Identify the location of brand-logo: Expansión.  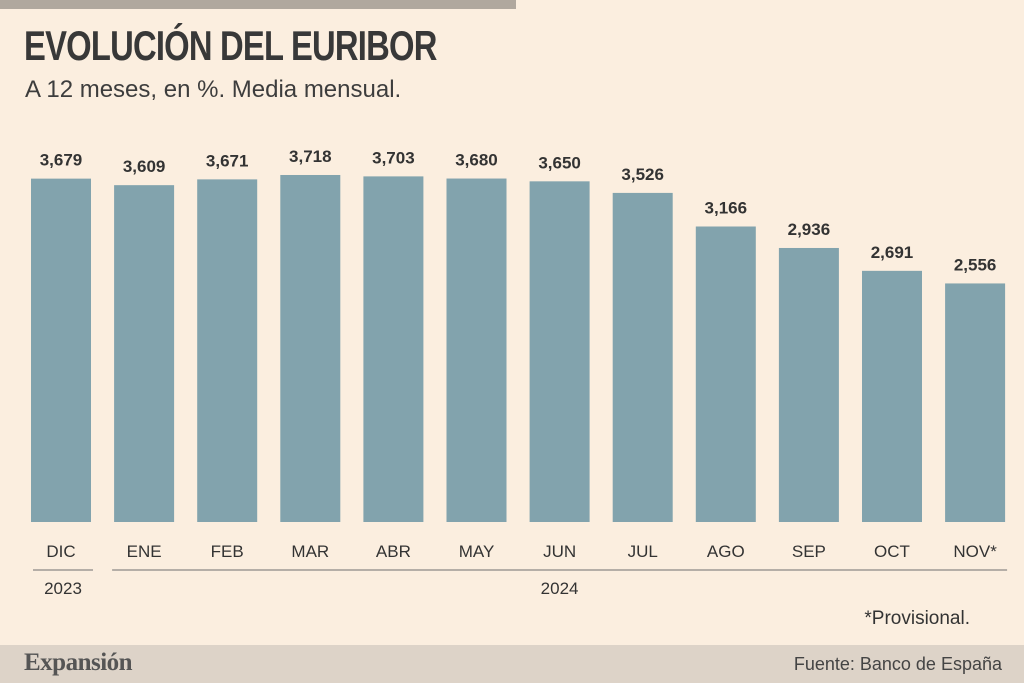
(78, 662).